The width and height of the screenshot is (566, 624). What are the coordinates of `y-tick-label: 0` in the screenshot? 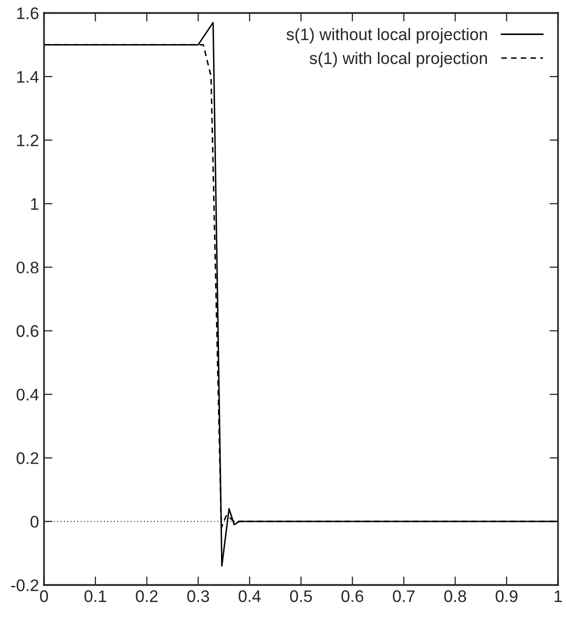 It's located at (34, 522).